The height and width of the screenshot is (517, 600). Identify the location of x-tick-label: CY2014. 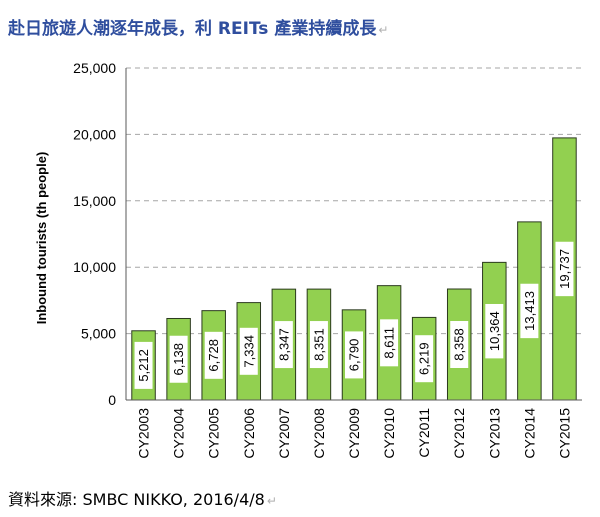
(529, 433).